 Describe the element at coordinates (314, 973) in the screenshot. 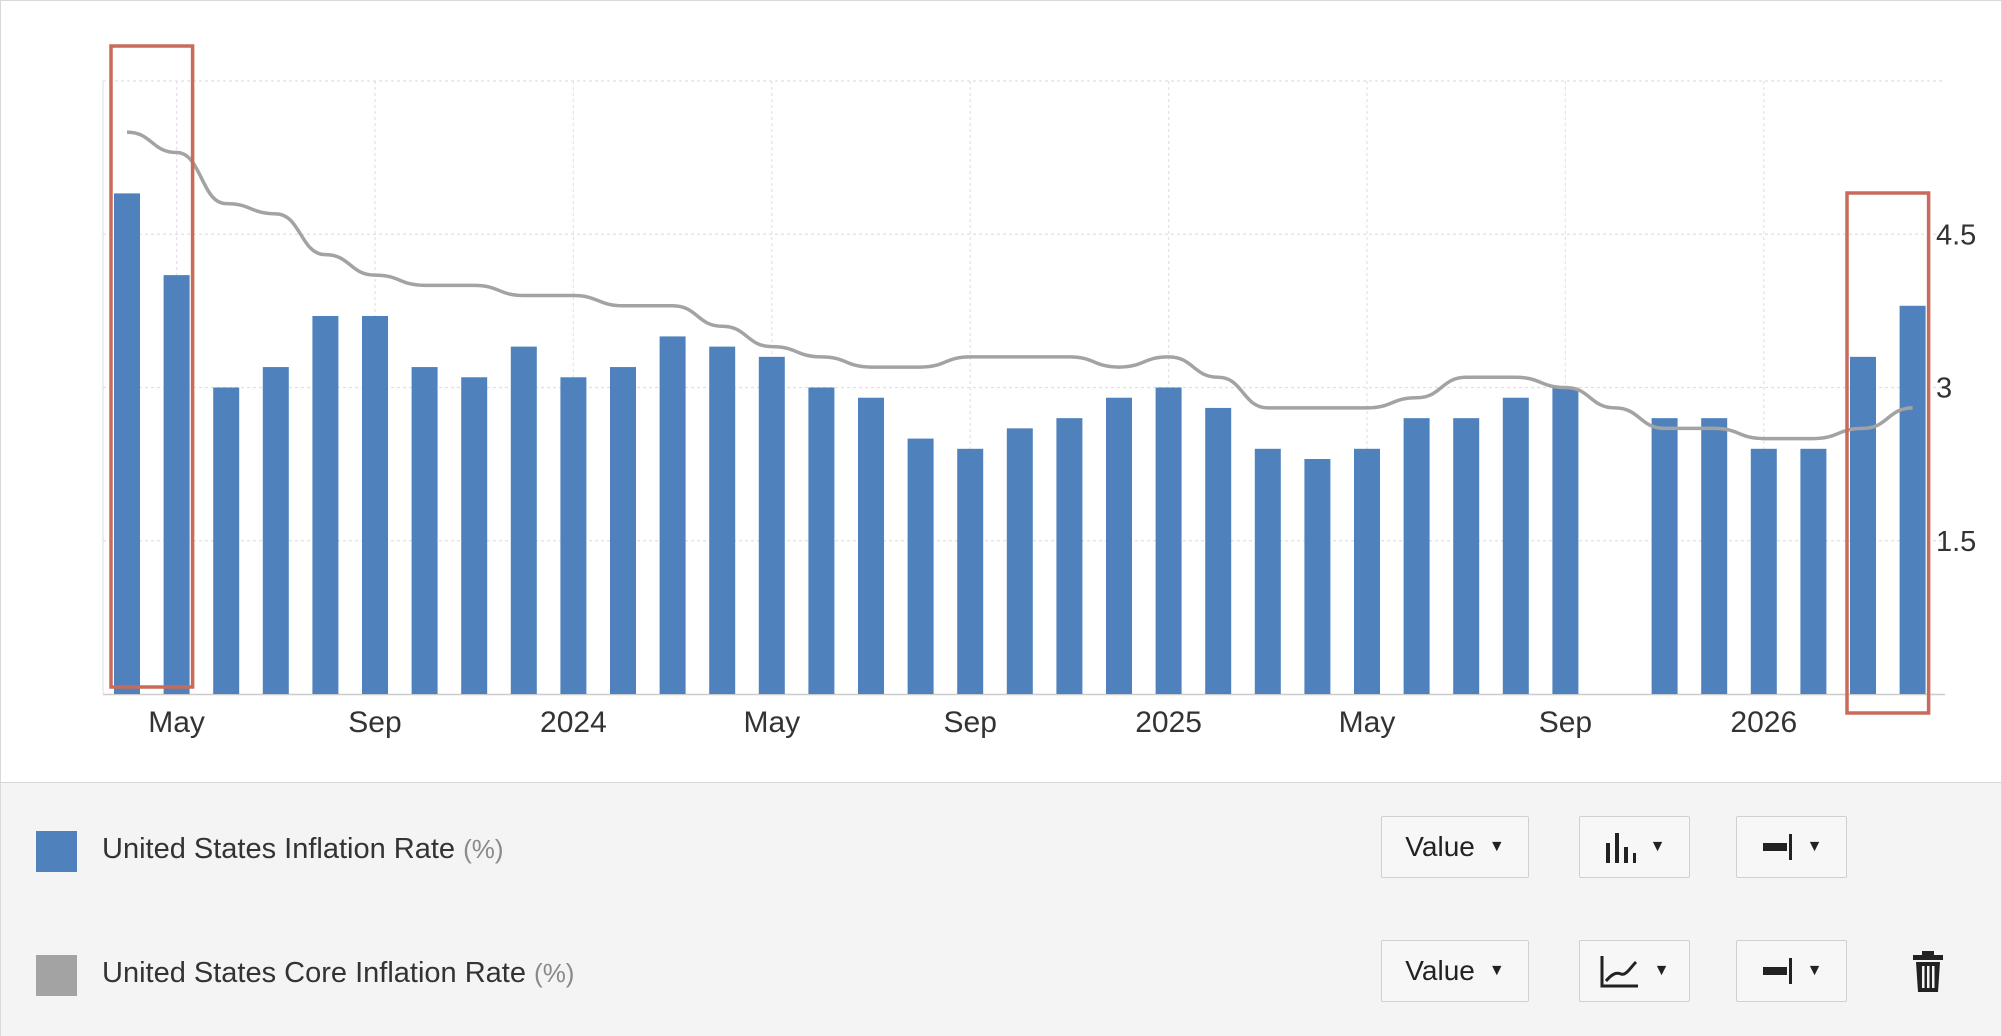

I see `legend-label-core-inflation: United States Core Inflation Rate` at that location.